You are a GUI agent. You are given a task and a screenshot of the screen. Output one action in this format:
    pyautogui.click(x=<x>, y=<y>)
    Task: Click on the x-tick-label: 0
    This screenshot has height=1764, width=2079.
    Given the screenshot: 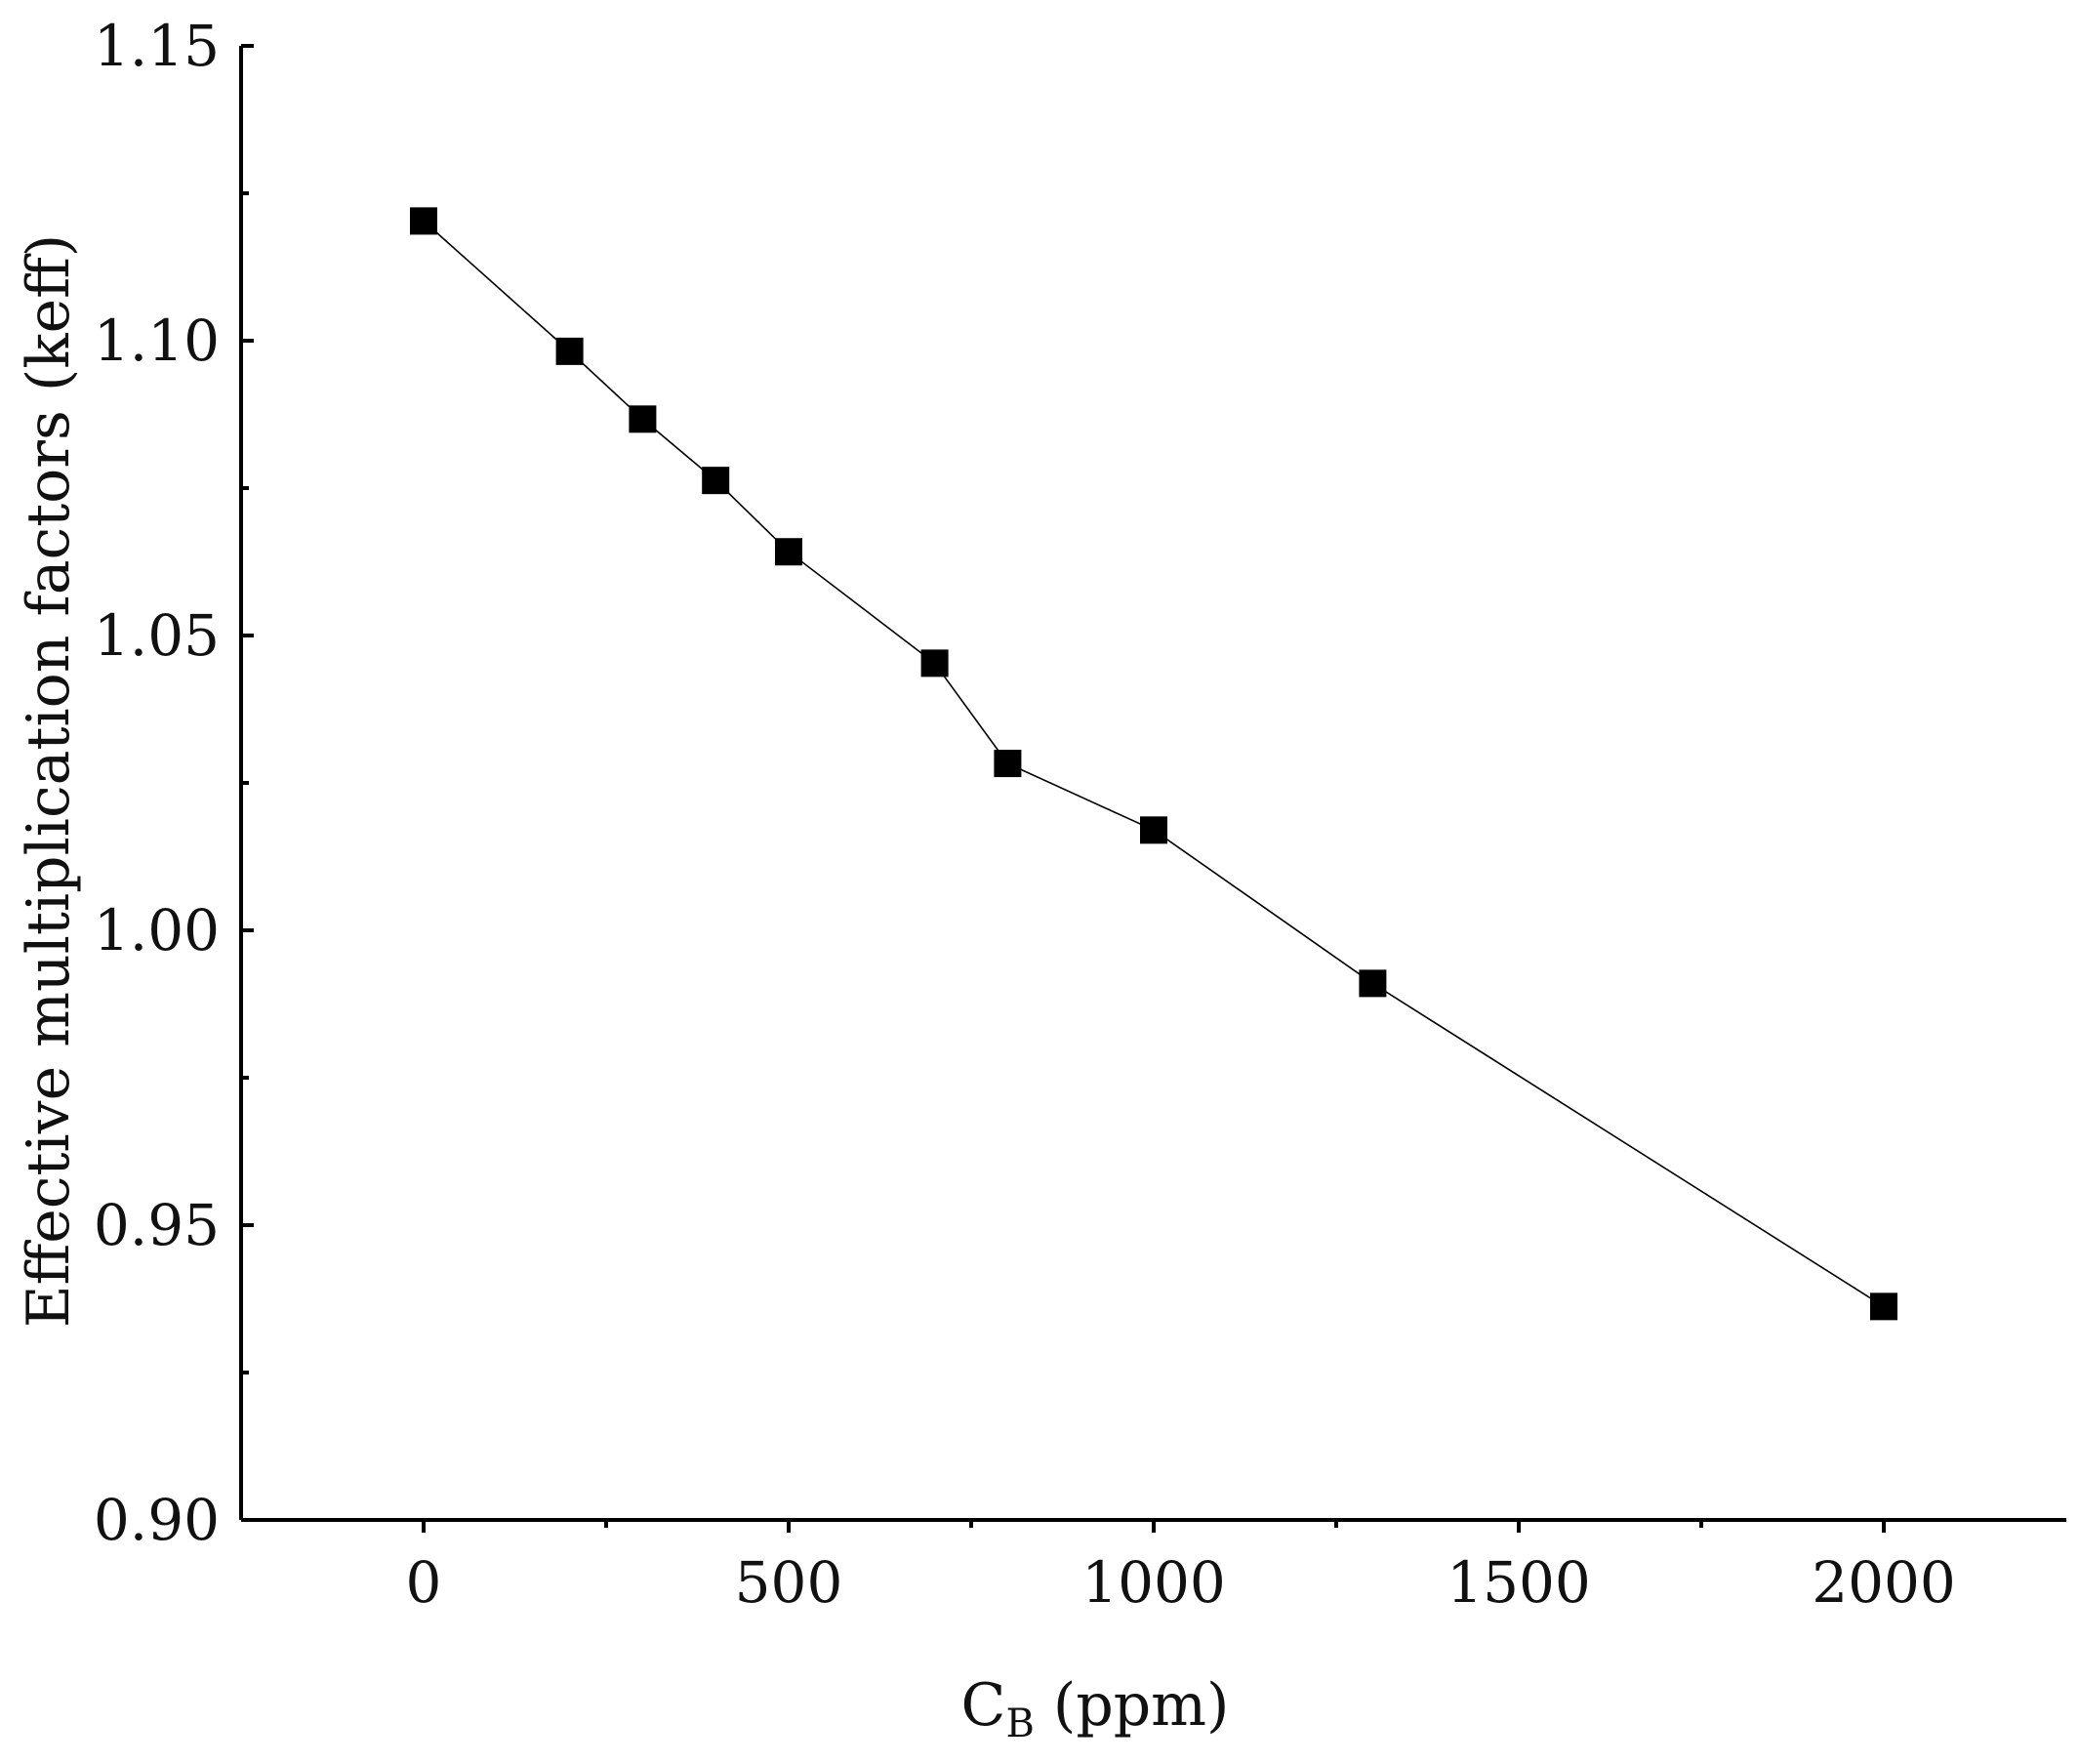 What is the action you would take?
    pyautogui.click(x=424, y=1582)
    